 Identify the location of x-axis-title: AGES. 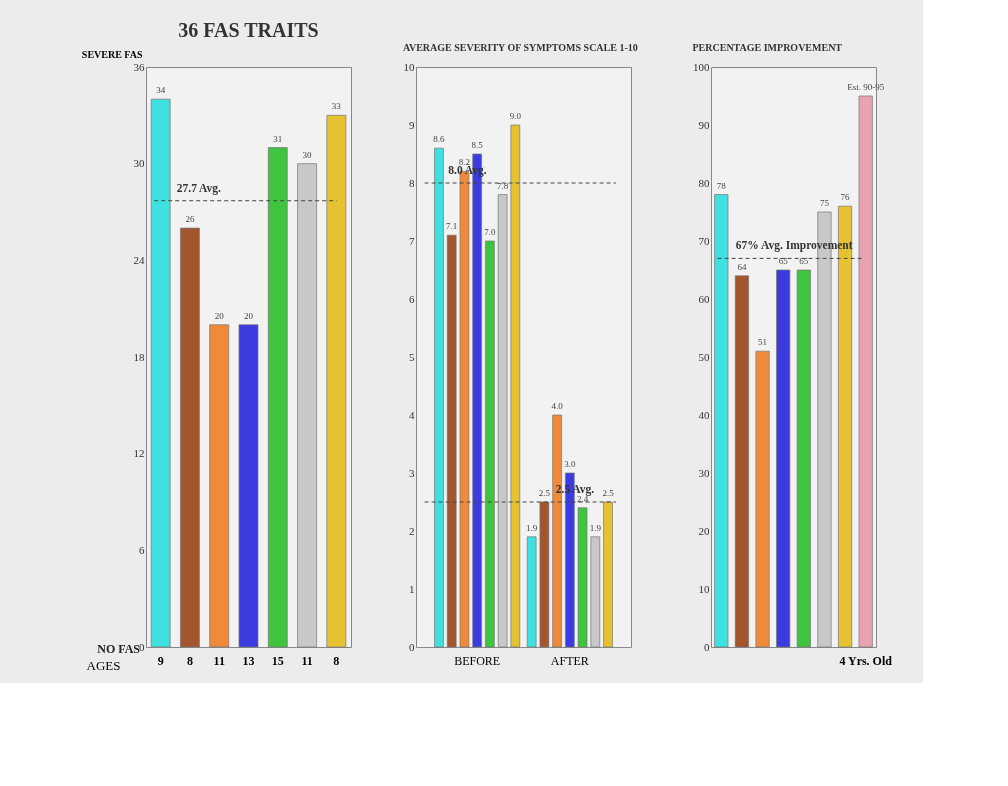
(103, 665).